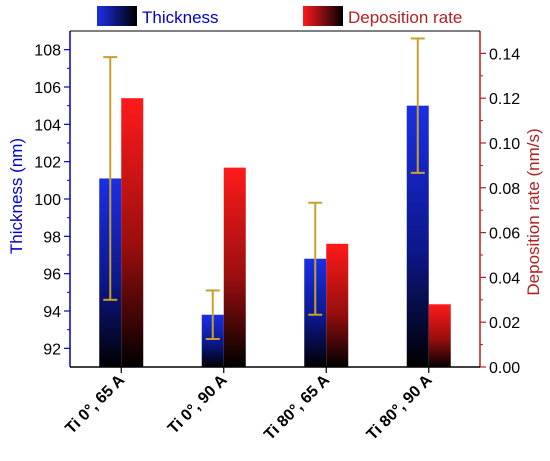 This screenshot has width=550, height=461. I want to click on x-tick-label: Ti 0°, 90 A, so click(198, 404).